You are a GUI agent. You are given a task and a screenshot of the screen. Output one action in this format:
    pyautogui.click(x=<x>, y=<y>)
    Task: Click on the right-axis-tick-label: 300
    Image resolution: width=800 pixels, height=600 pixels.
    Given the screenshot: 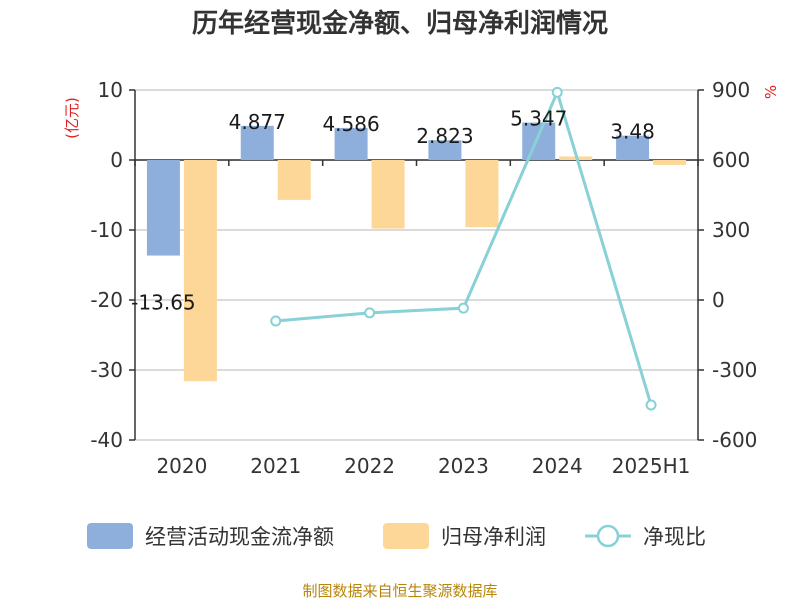 What is the action you would take?
    pyautogui.click(x=731, y=230)
    